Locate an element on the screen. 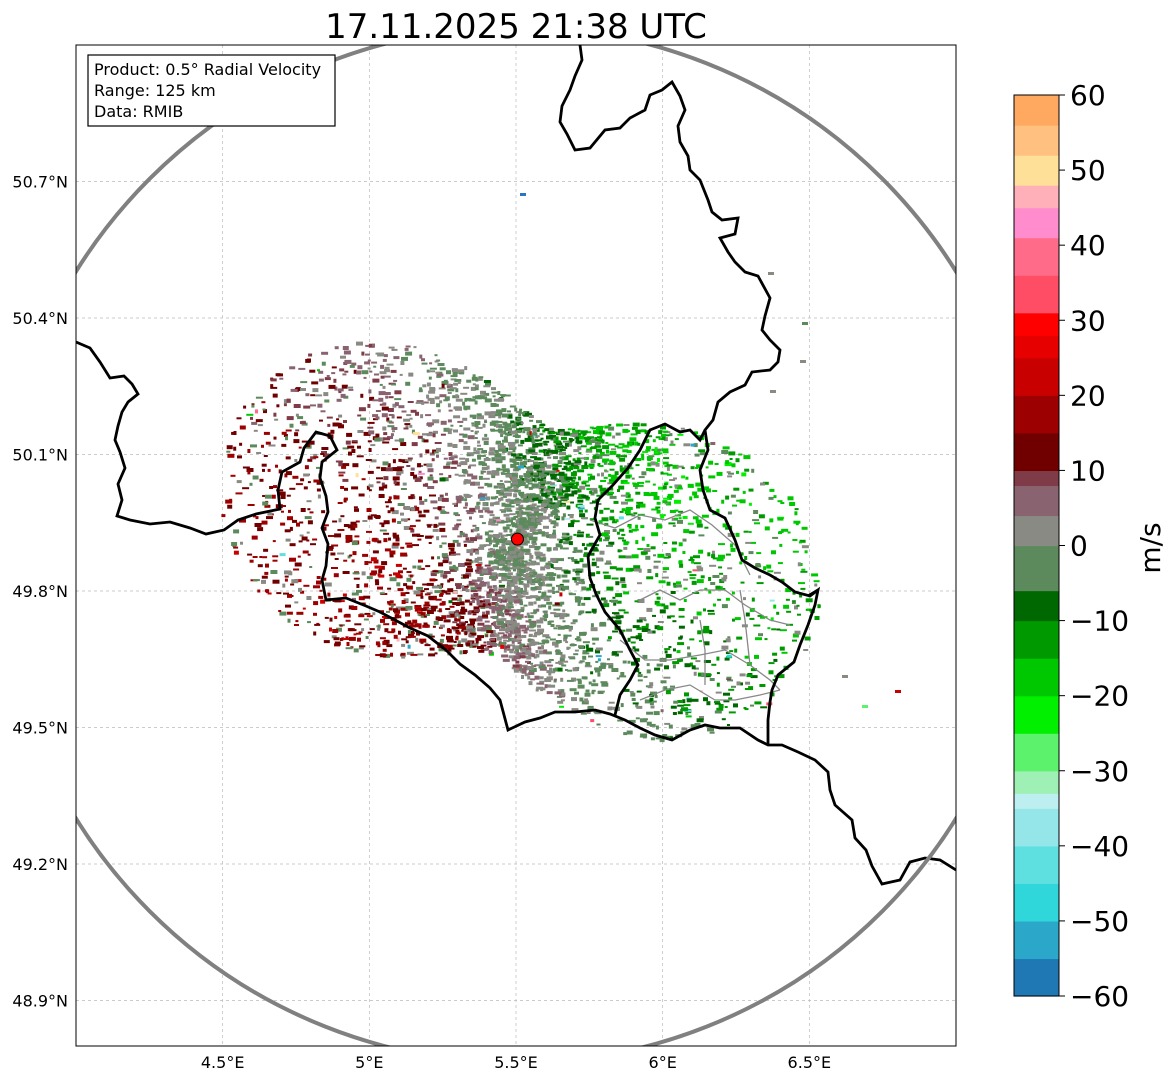 Image resolution: width=1171 pixels, height=1081 pixels. colorbar-band is located at coordinates (1036, 801).